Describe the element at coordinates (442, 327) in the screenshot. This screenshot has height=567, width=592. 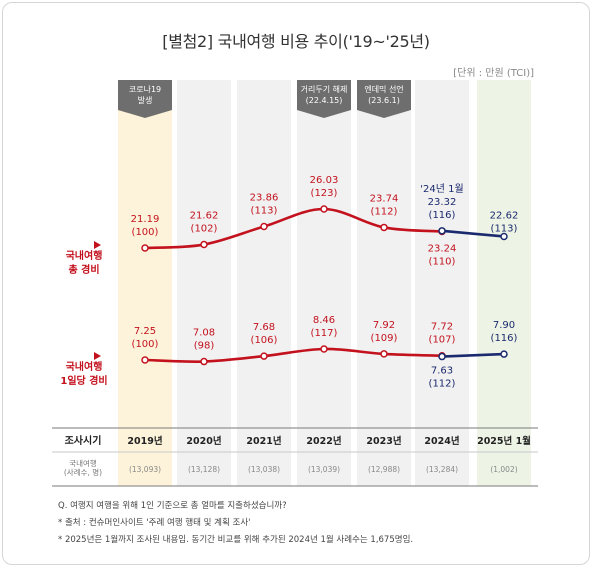
I see `daily-value-label-6: 7.72` at that location.